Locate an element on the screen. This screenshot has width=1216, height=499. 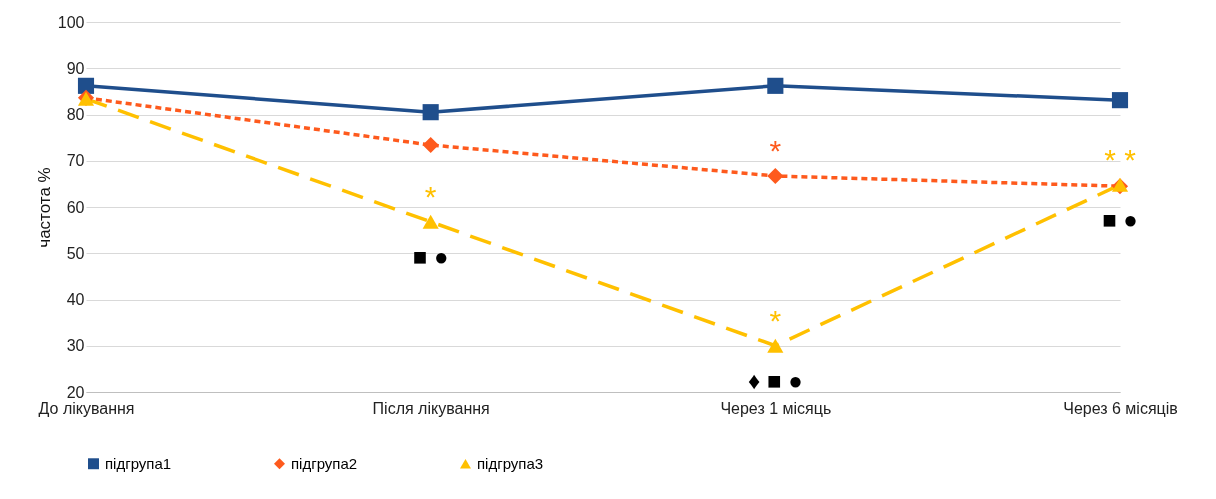
y-tick-label: 100 is located at coordinates (71, 22).